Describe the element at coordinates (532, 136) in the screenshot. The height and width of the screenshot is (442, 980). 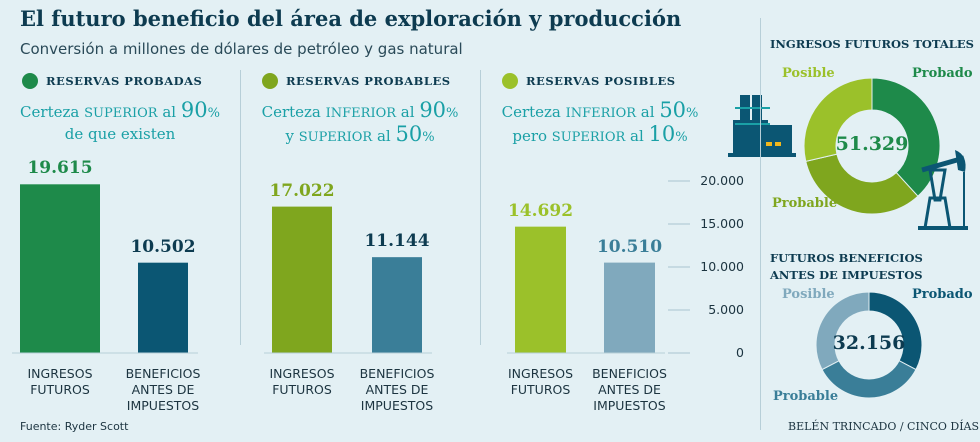
I see `certainty-segment: pero` at that location.